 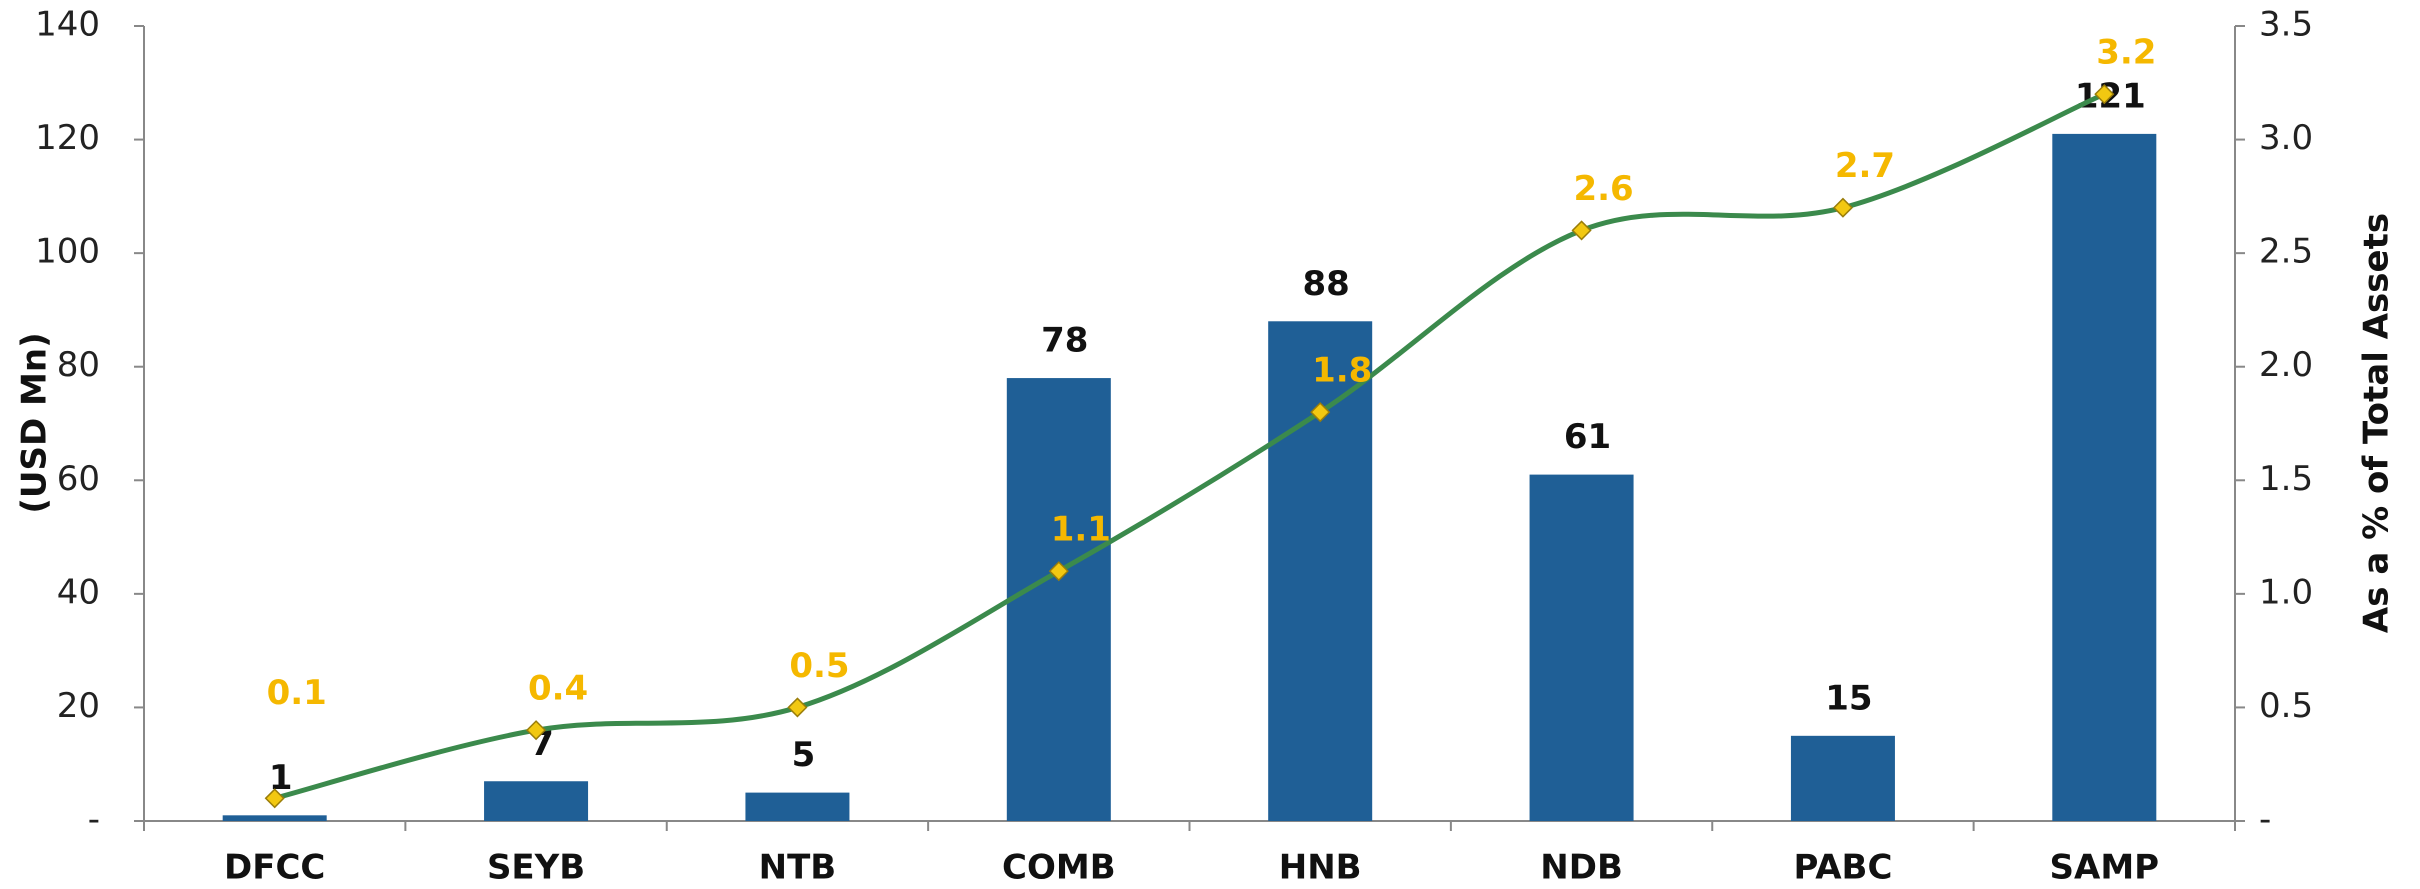 I want to click on y2-tick-label: 3.5, so click(x=2286, y=25).